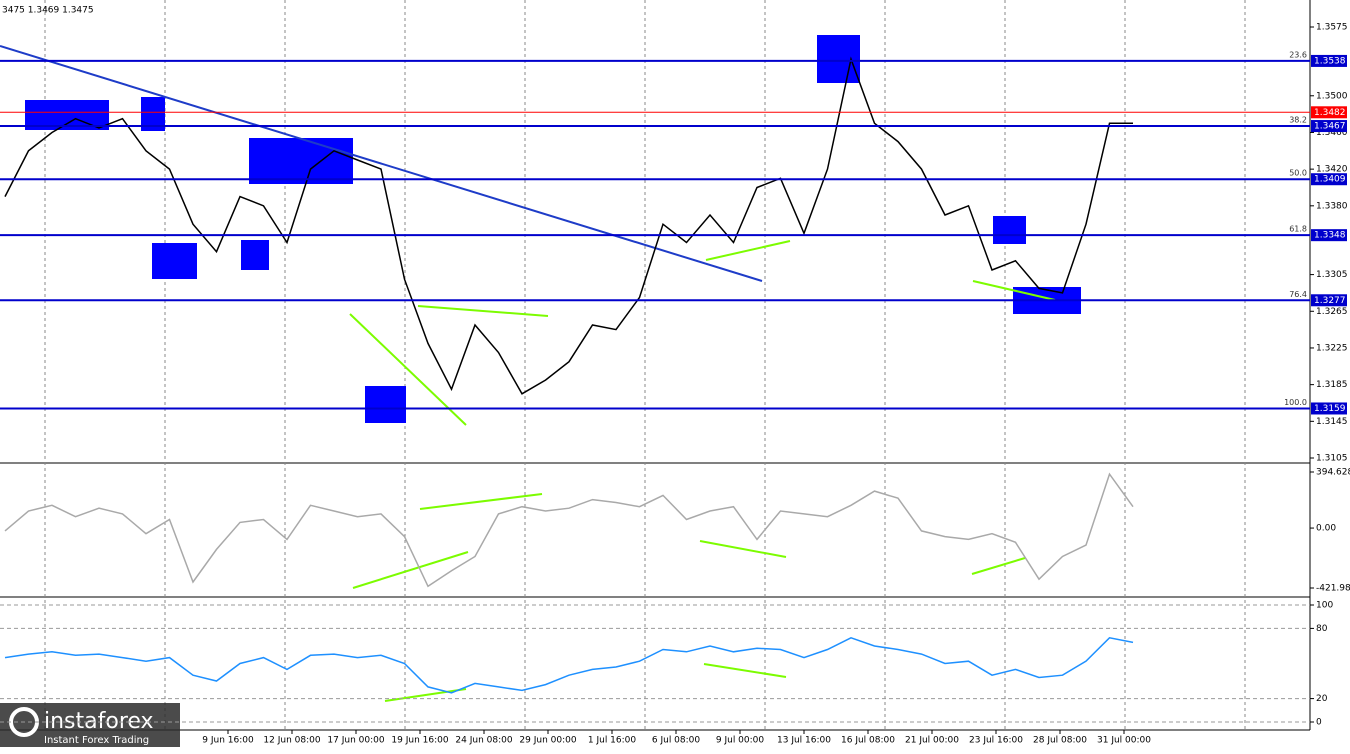 The height and width of the screenshot is (754, 1350). What do you see at coordinates (804, 741) in the screenshot?
I see `x-tick-label: 13 Jul 16:00` at bounding box center [804, 741].